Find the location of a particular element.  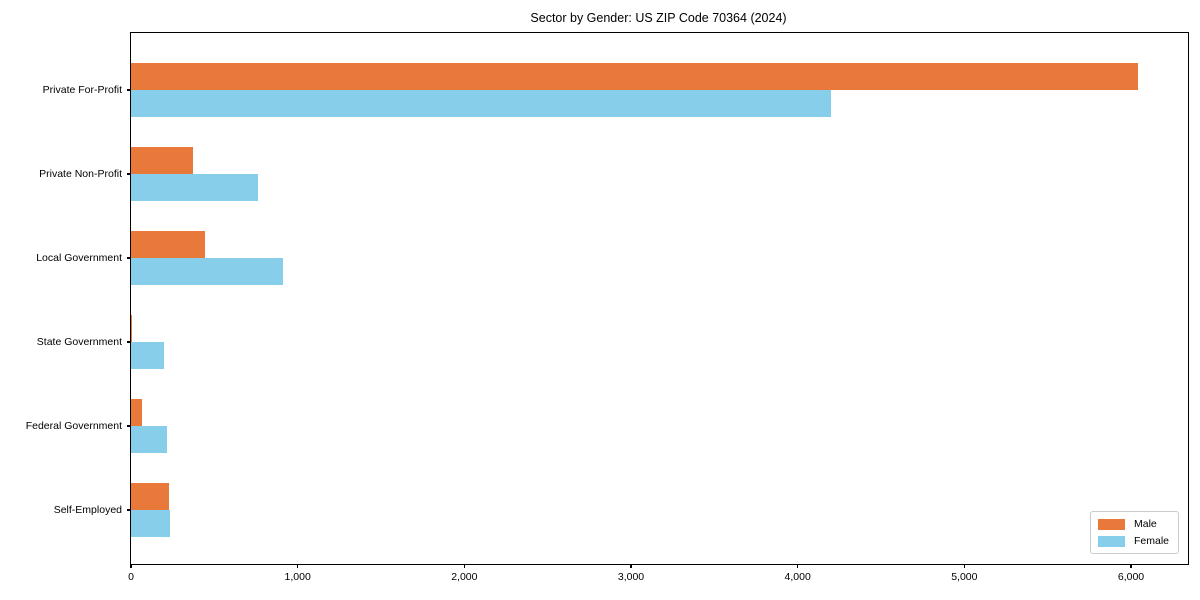

x-tick-label: 1,000 is located at coordinates (297, 577).